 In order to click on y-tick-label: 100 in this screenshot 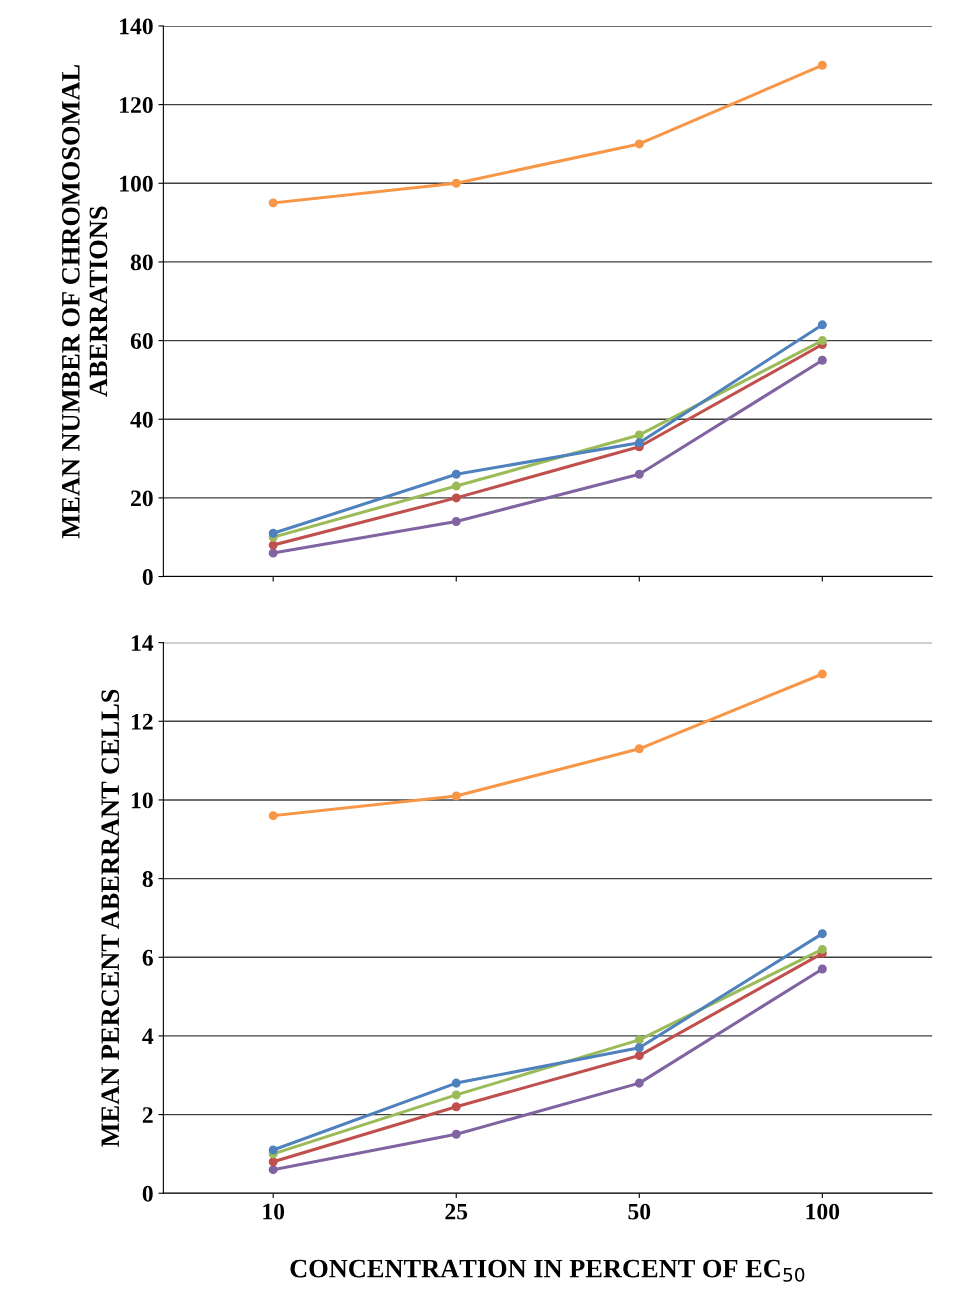, I will do `click(136, 183)`.